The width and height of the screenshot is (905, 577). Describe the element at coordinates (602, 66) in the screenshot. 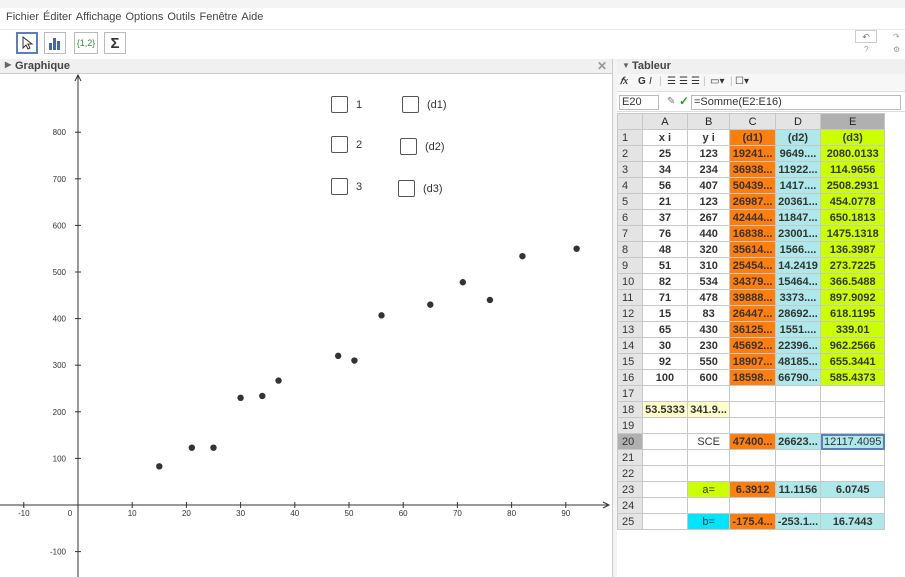

I see `close-icon: ✕` at that location.